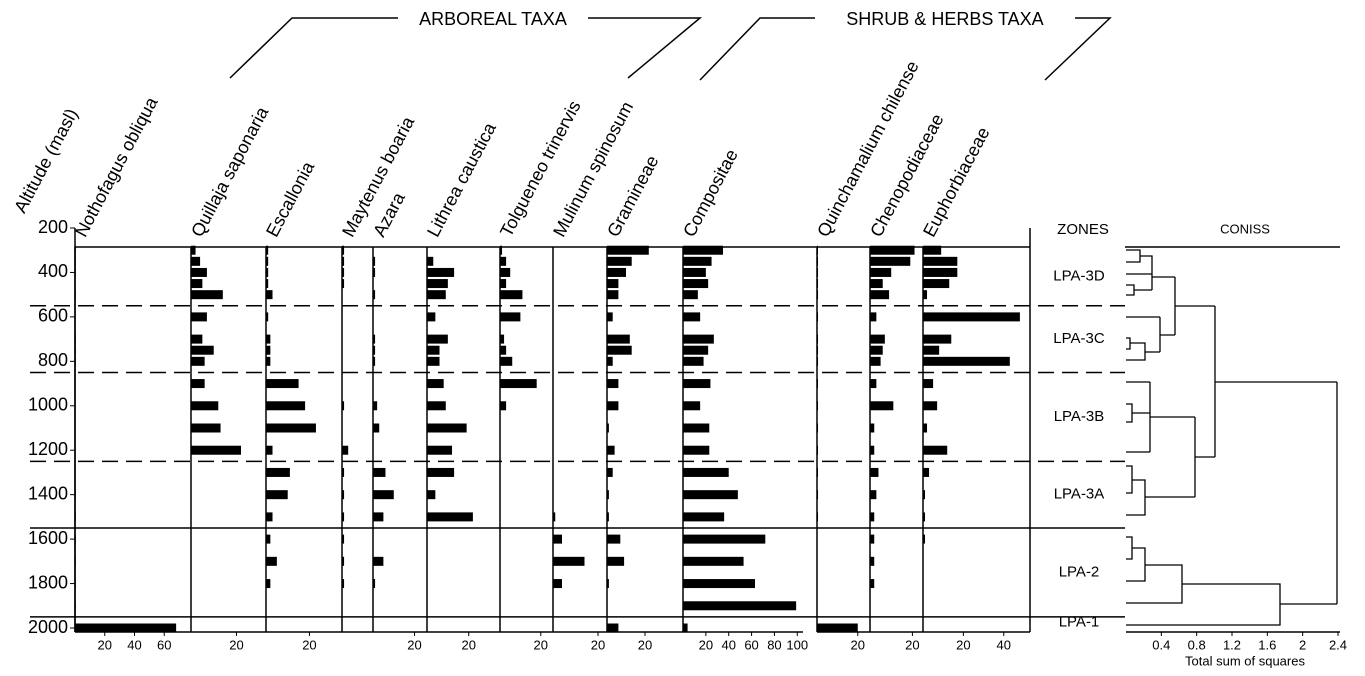  I want to click on taxon-name: Compositae, so click(710, 193).